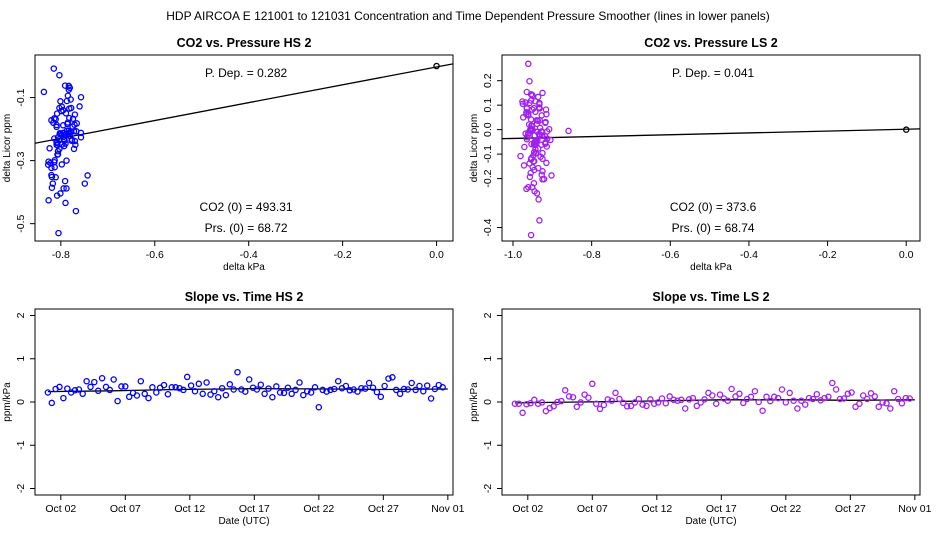 The height and width of the screenshot is (540, 936). Describe the element at coordinates (246, 73) in the screenshot. I see `annotation-p-dep: P. Dep. = 0.282` at that location.